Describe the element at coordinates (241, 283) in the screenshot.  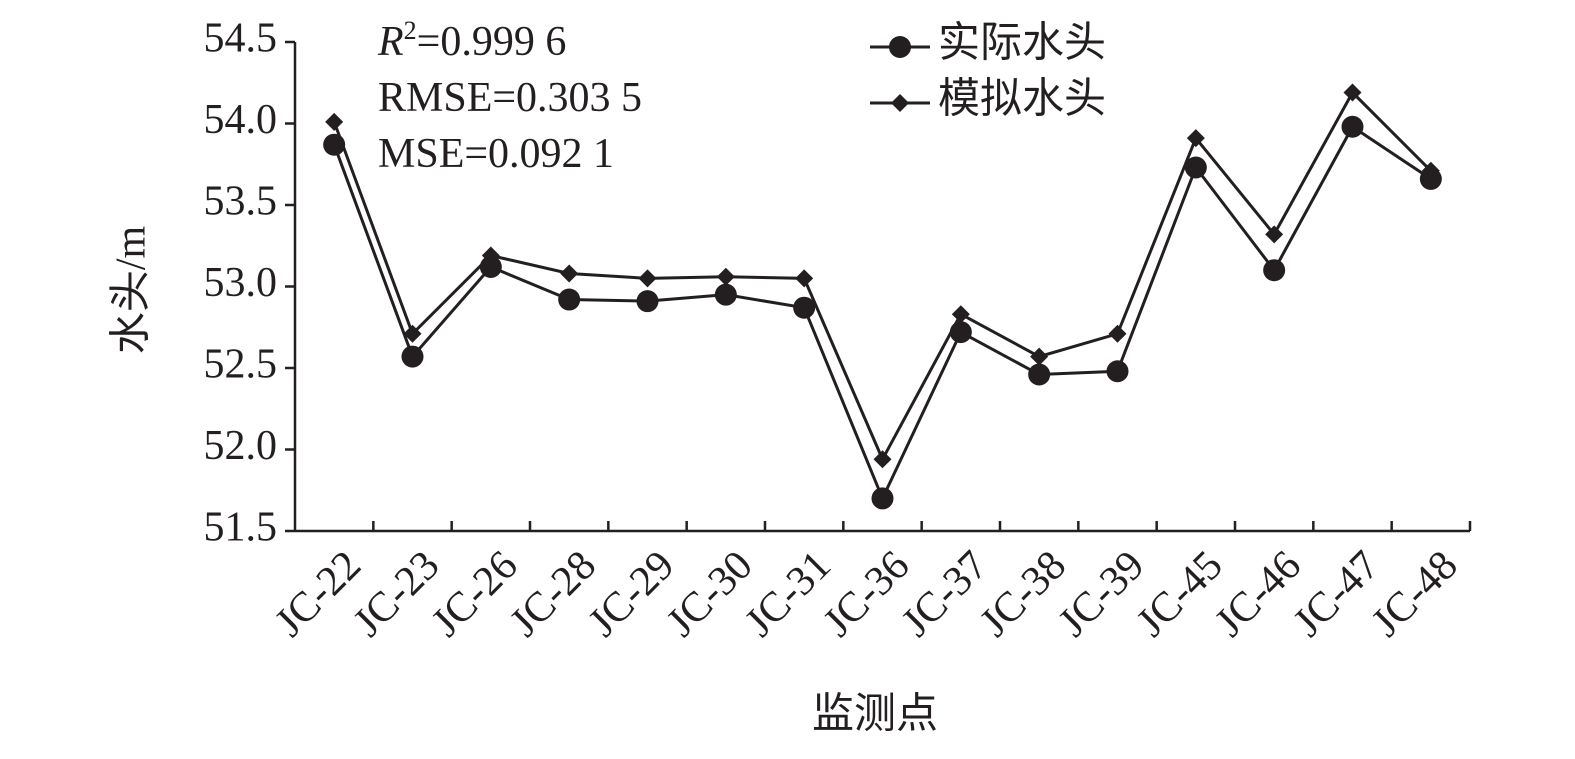
I see `y-tick-label: 53.0` at that location.